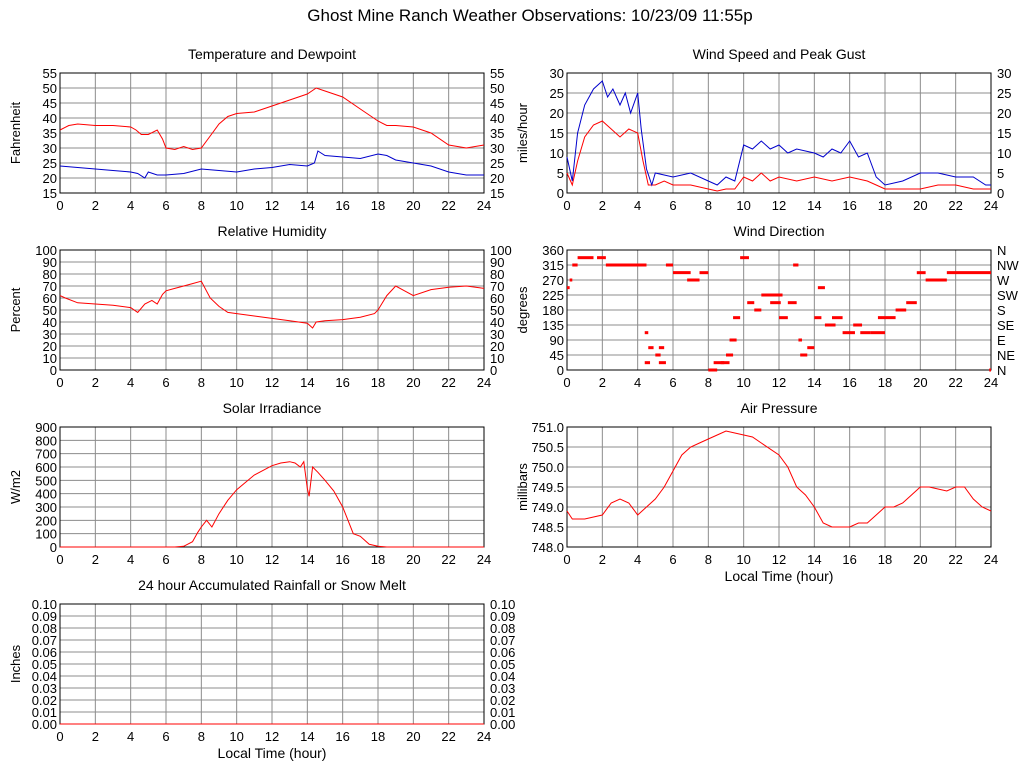 This screenshot has width=1024, height=768. What do you see at coordinates (502, 640) in the screenshot?
I see `right-y-tick-label: 0.07` at bounding box center [502, 640].